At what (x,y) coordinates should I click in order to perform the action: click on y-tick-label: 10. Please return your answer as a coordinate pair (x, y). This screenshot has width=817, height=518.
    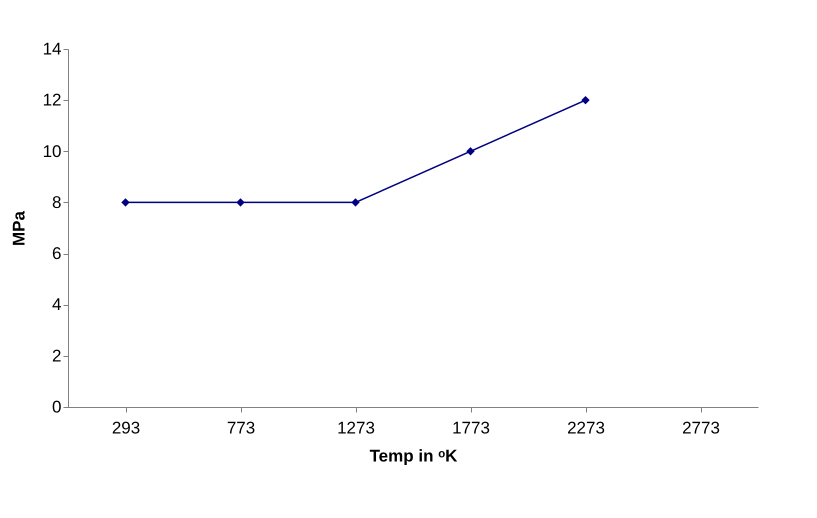
    Looking at the image, I should click on (52, 151).